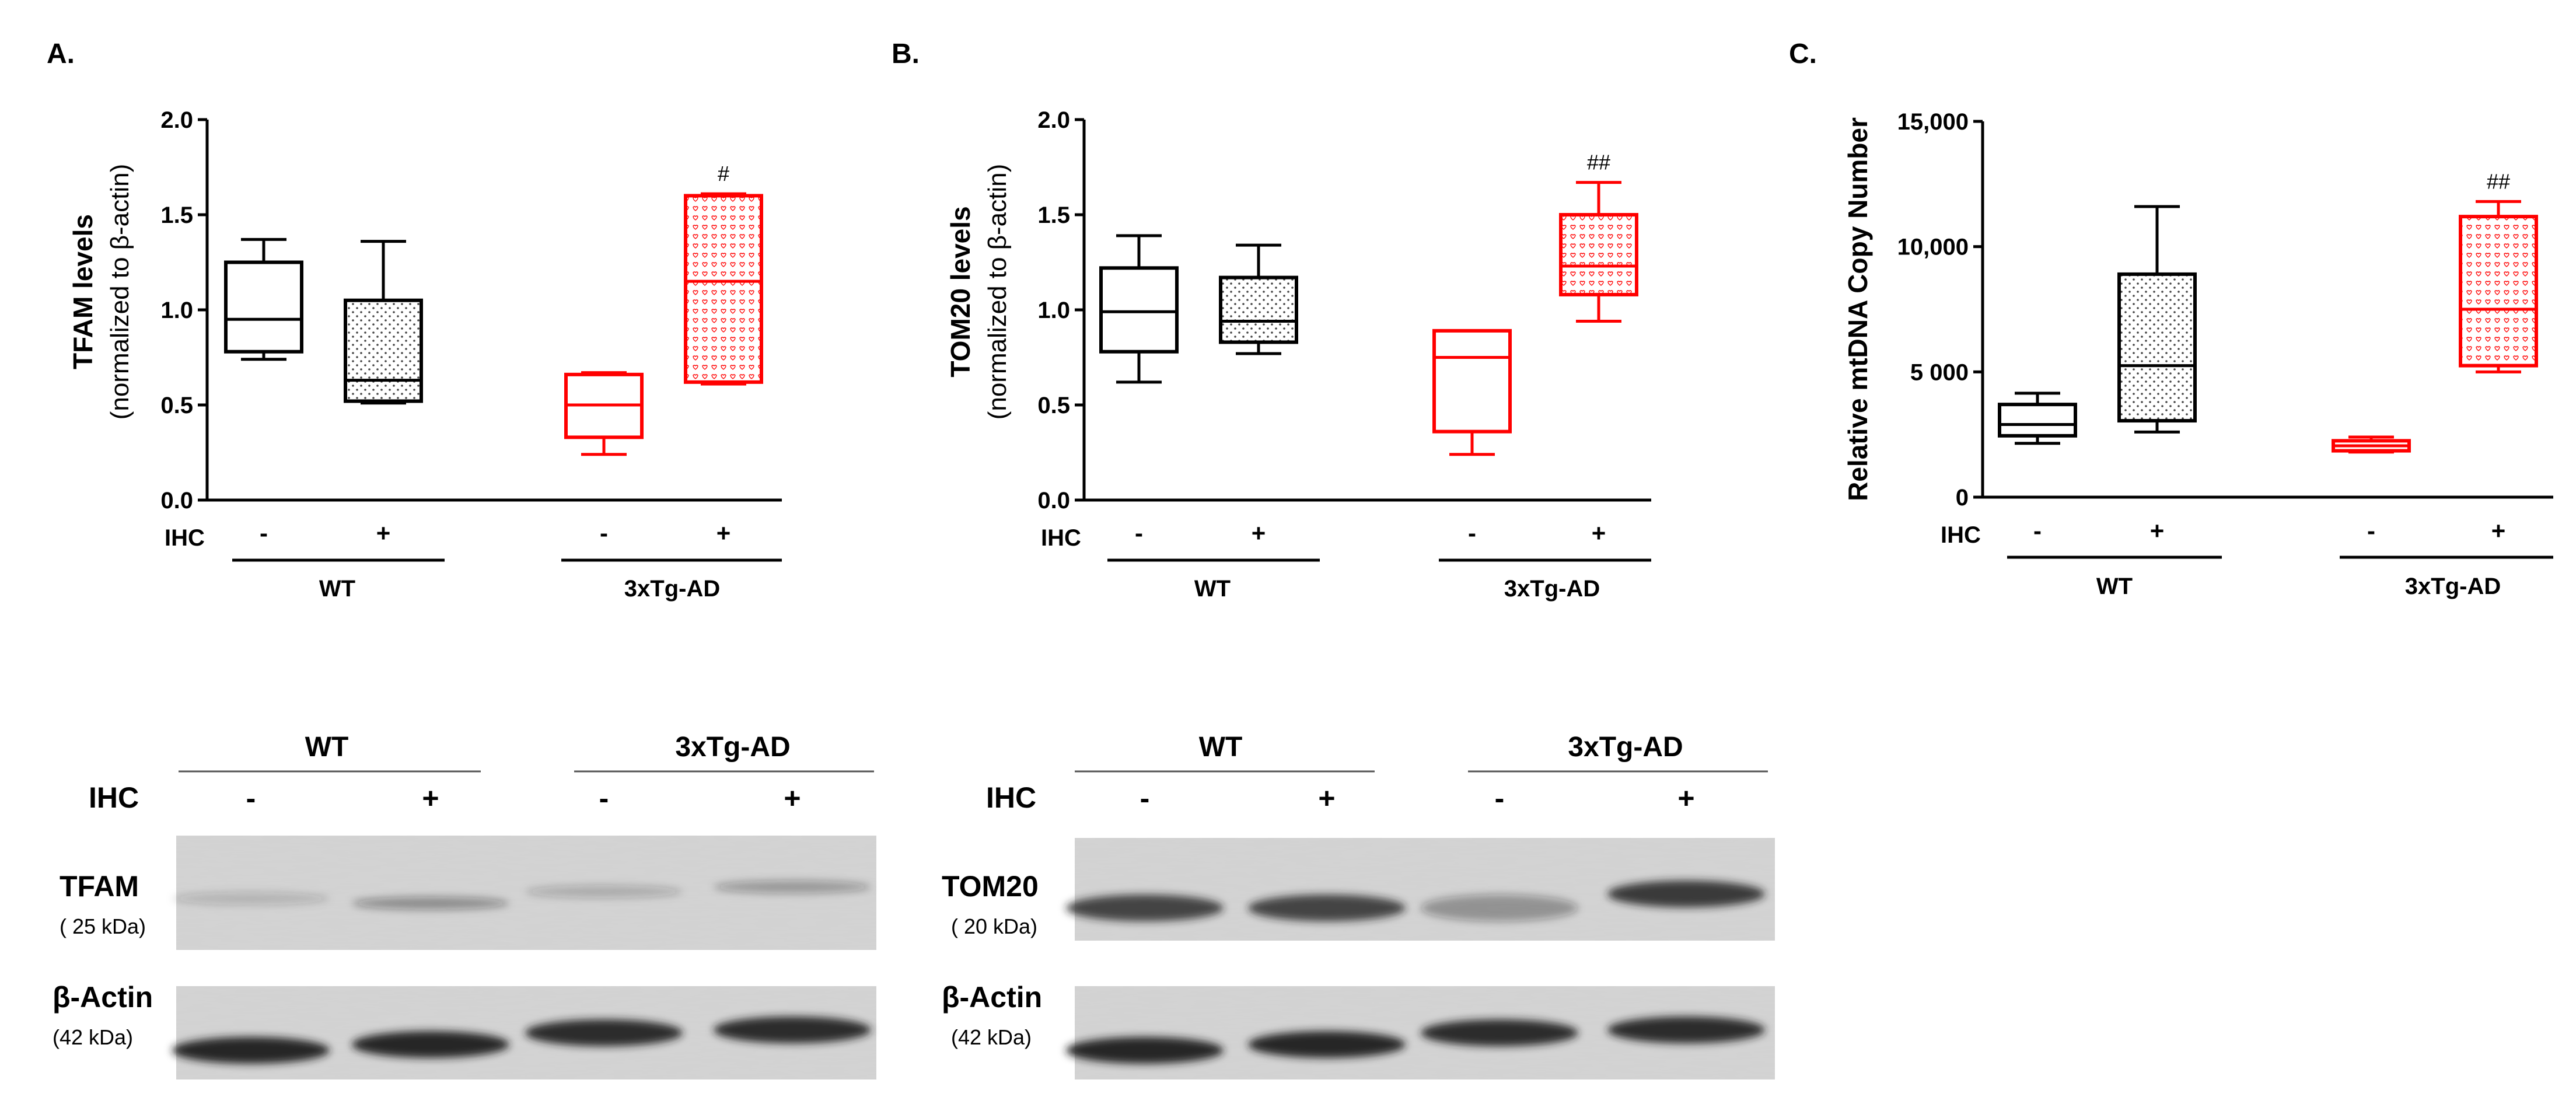  What do you see at coordinates (723, 174) in the screenshot?
I see `significance-marker: #` at bounding box center [723, 174].